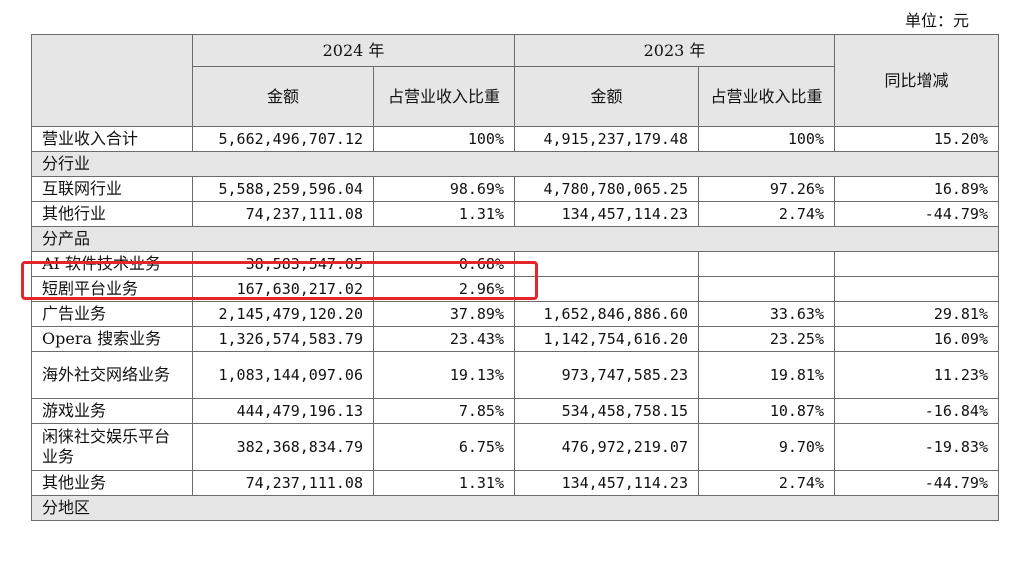 Image resolution: width=1017 pixels, height=567 pixels. I want to click on row-label: Opera 搜索业务, so click(112, 339).